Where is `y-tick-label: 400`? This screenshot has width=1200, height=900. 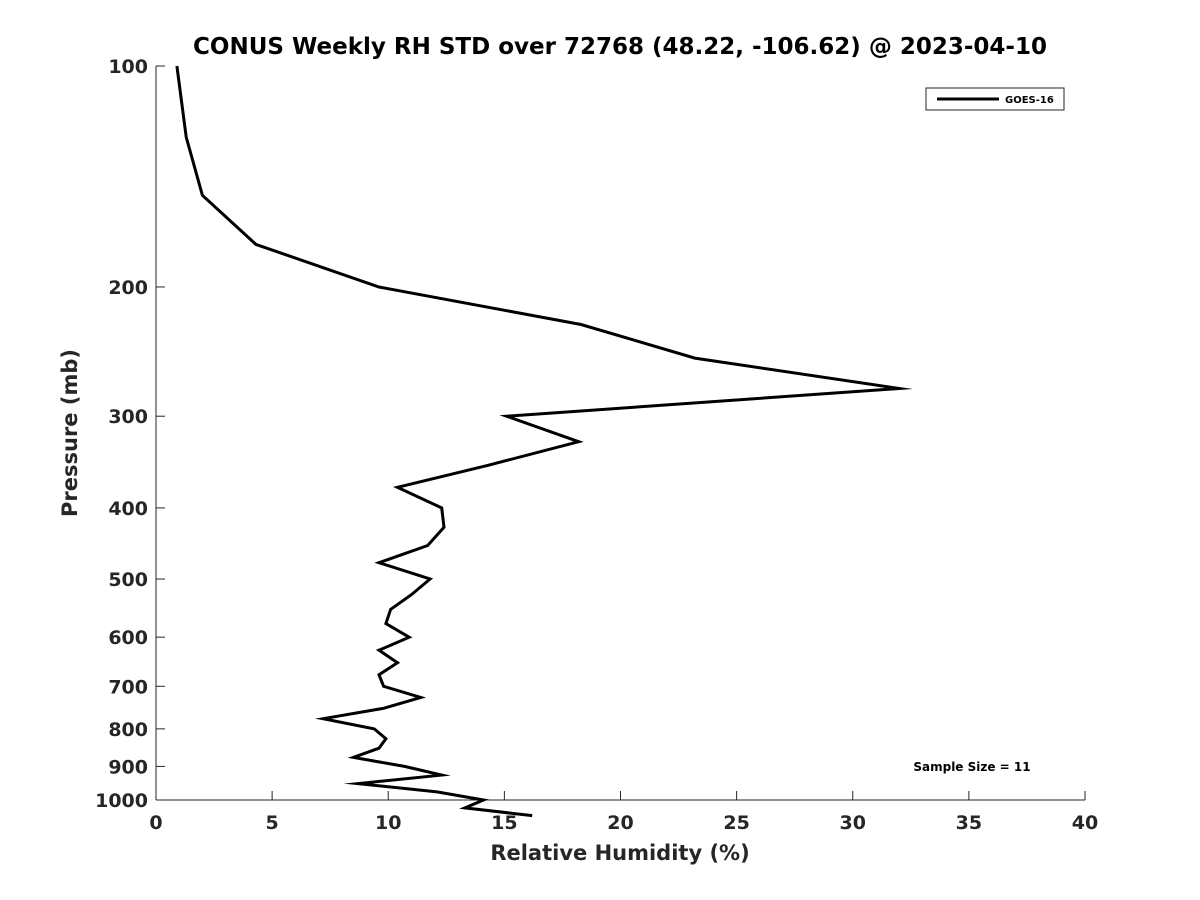 y-tick-label: 400 is located at coordinates (128, 509).